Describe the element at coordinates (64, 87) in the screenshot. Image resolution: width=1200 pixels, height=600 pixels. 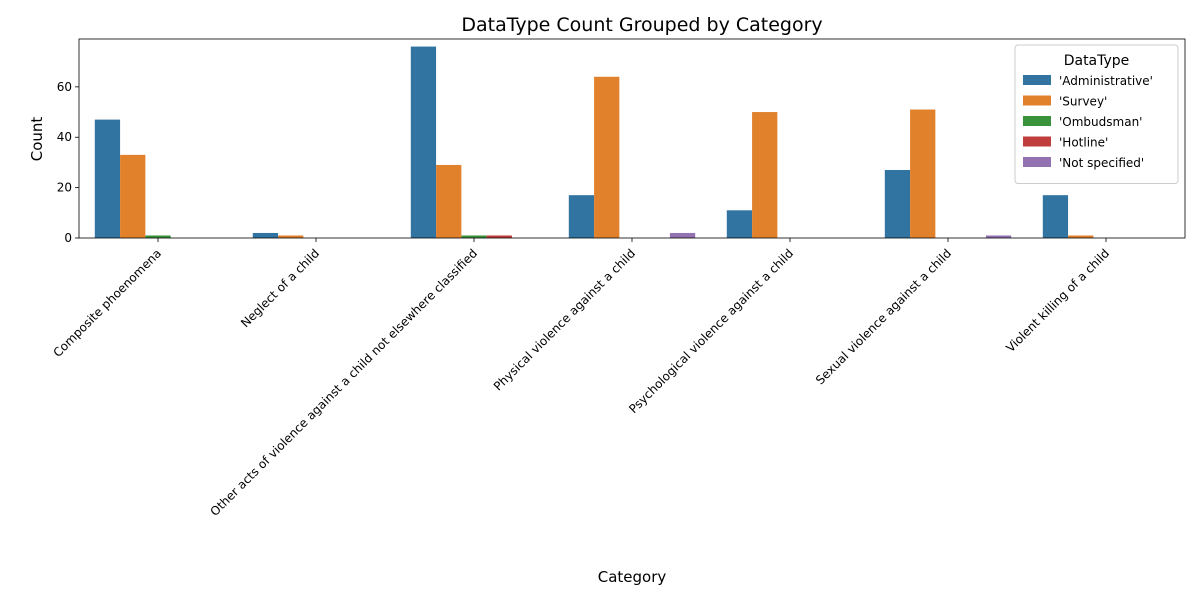
I see `y-tick-label: 60` at that location.